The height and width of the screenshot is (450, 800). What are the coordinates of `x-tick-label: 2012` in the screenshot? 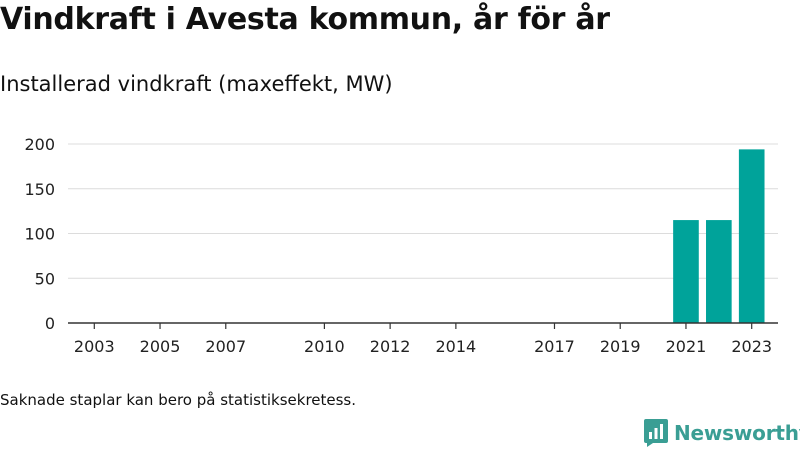 It's located at (390, 346).